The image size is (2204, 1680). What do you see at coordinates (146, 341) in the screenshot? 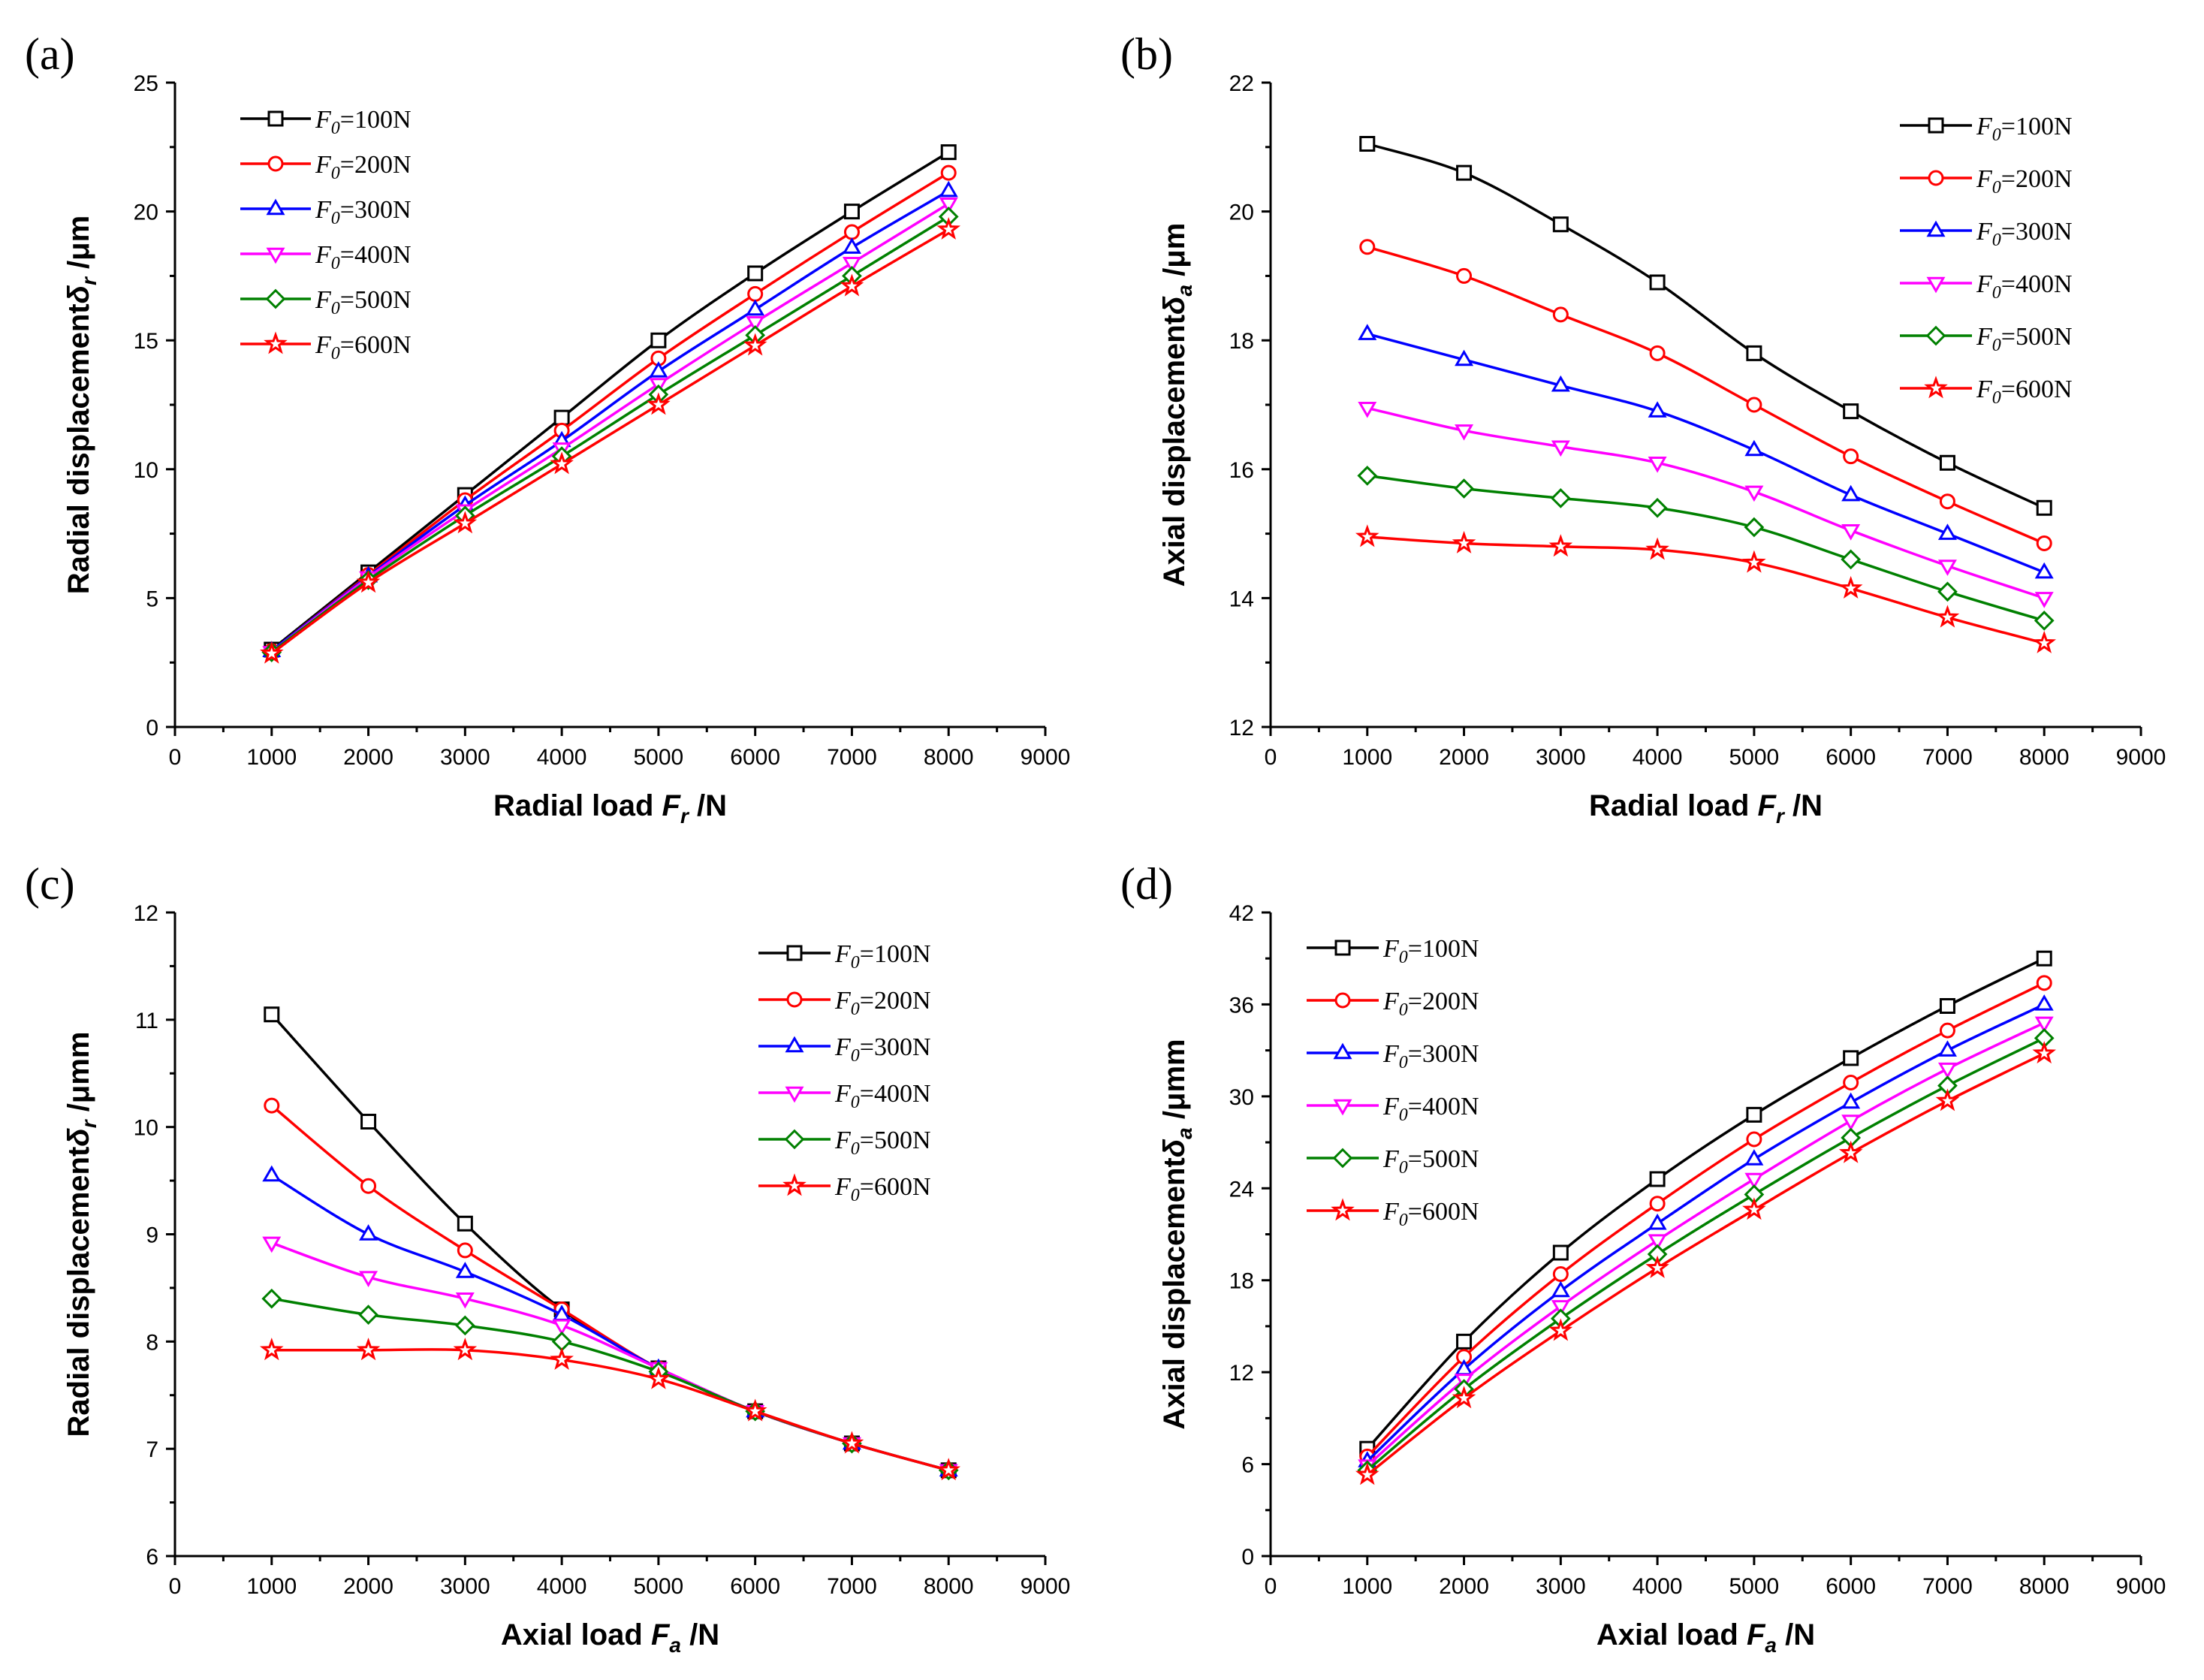
I see `y-tick-label: 15` at bounding box center [146, 341].